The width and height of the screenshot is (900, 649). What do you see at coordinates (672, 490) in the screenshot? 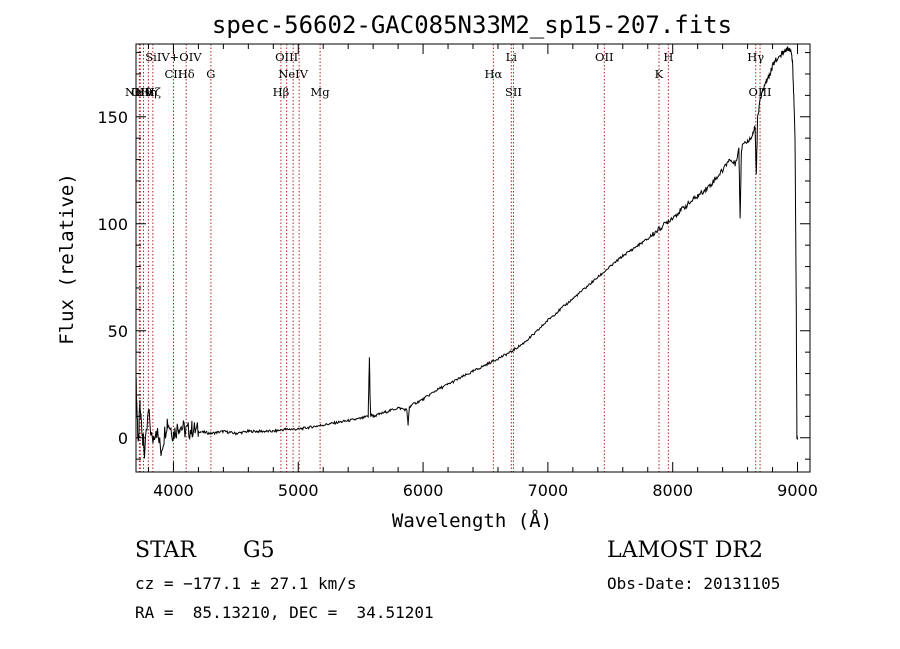
I see `x-tick-label: 8000` at bounding box center [672, 490].